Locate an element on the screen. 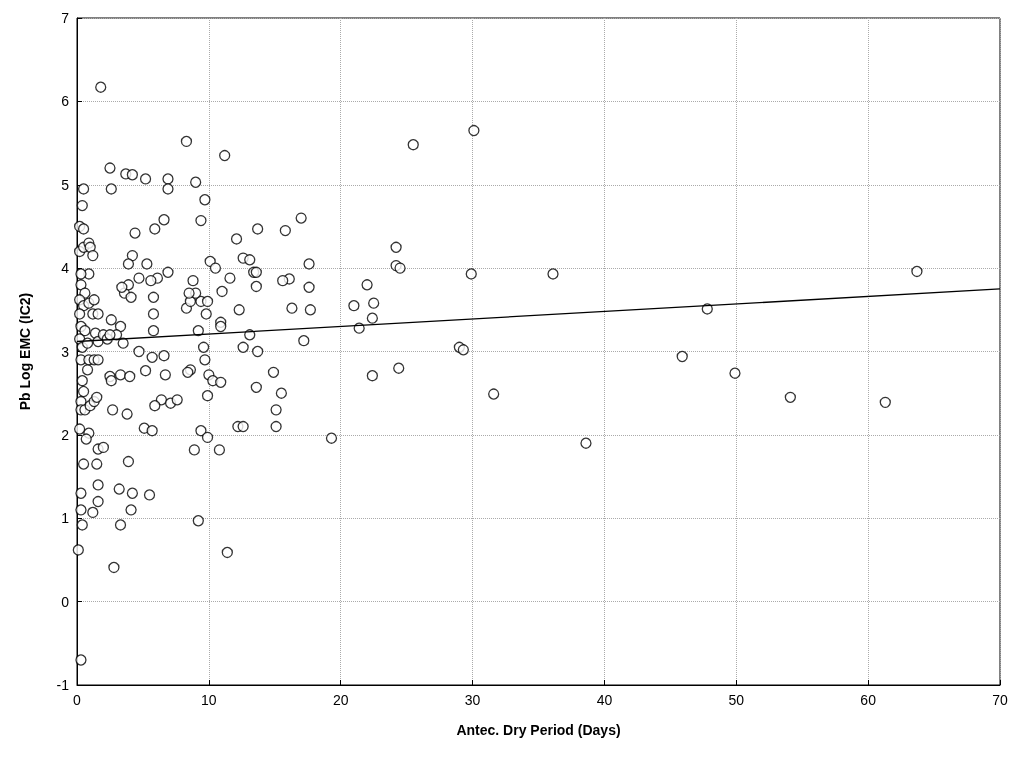  x-tick-label: 30 is located at coordinates (472, 700).